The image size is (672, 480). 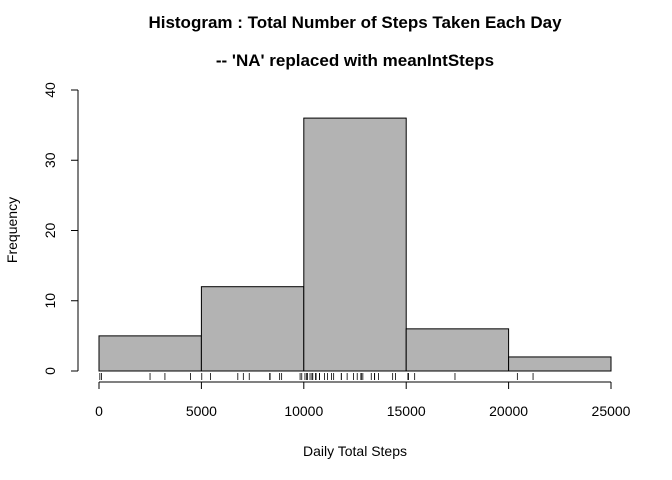 What do you see at coordinates (50, 231) in the screenshot?
I see `y-tick-label-2: 20` at bounding box center [50, 231].